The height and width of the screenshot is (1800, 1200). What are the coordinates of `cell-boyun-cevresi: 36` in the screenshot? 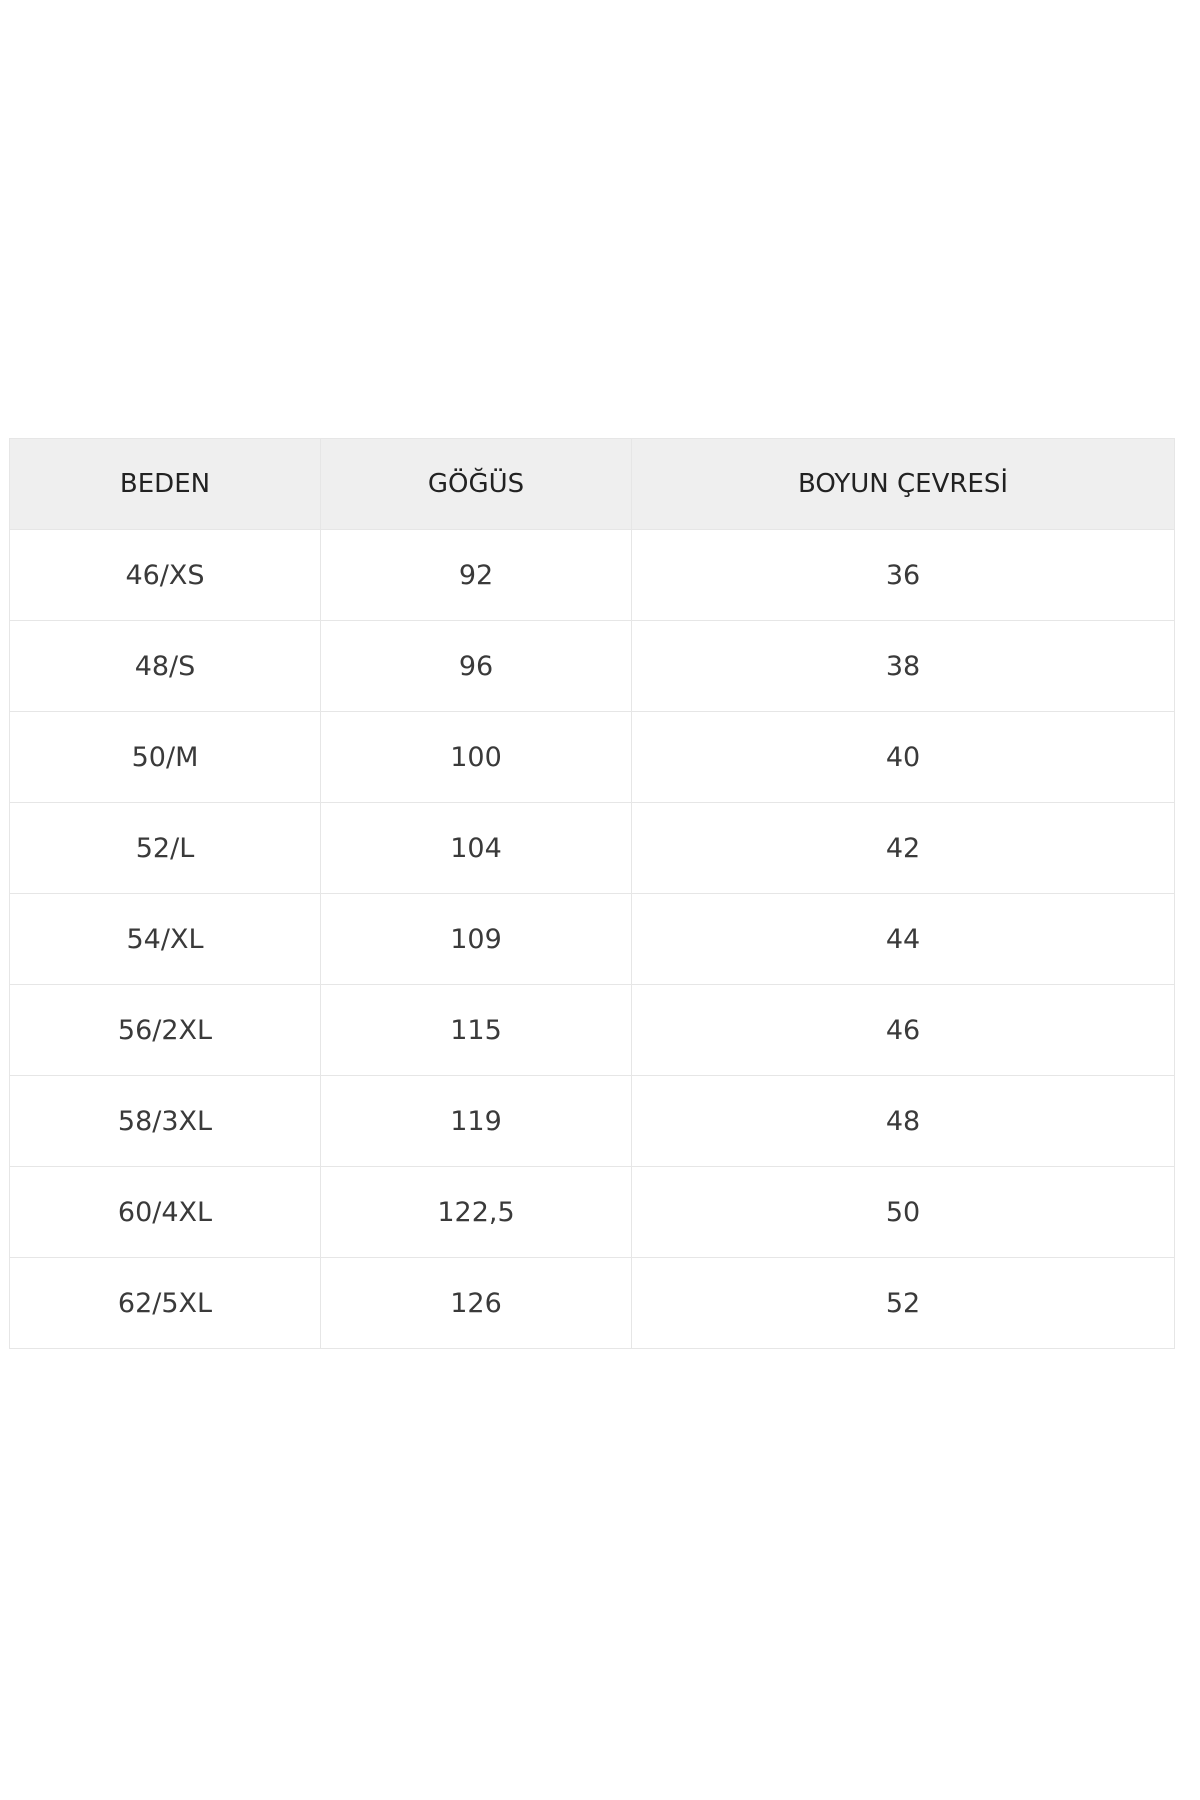 It's located at (903, 575).